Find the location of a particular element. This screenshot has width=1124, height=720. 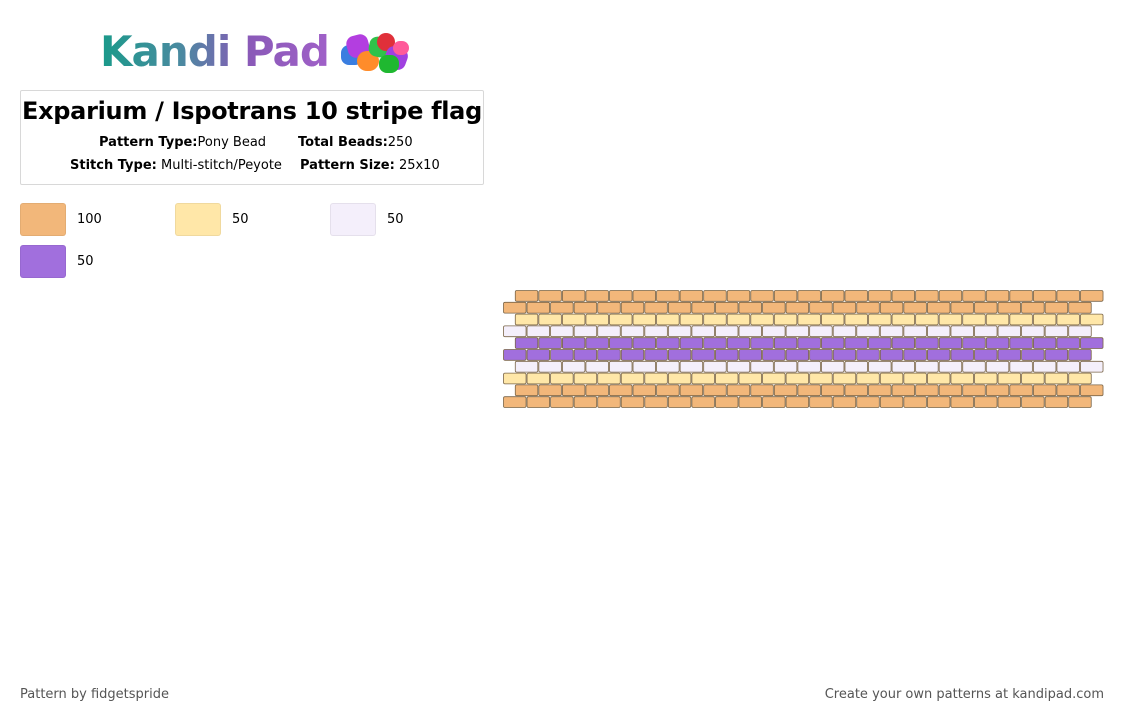

color-swatch-item: 100 is located at coordinates (61, 219).